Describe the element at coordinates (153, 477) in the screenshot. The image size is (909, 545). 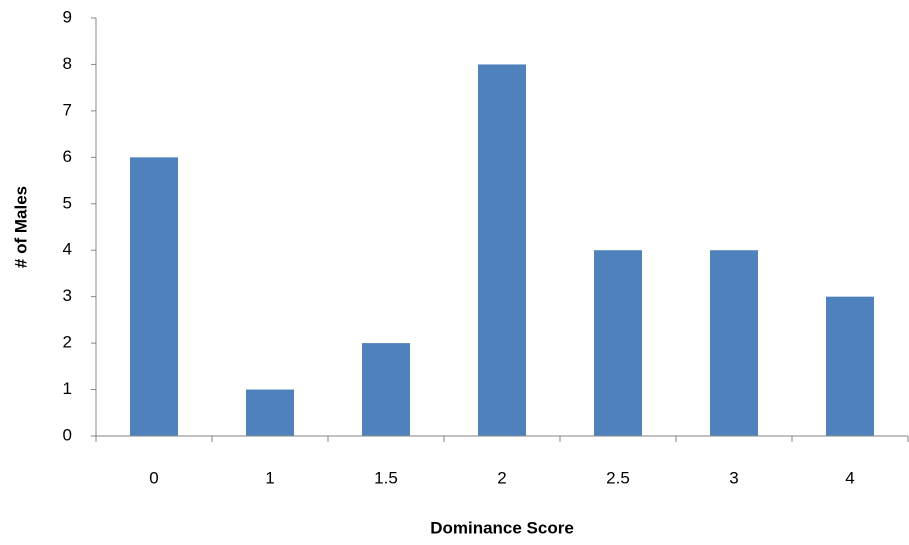
I see `x-tick-label: 0` at that location.